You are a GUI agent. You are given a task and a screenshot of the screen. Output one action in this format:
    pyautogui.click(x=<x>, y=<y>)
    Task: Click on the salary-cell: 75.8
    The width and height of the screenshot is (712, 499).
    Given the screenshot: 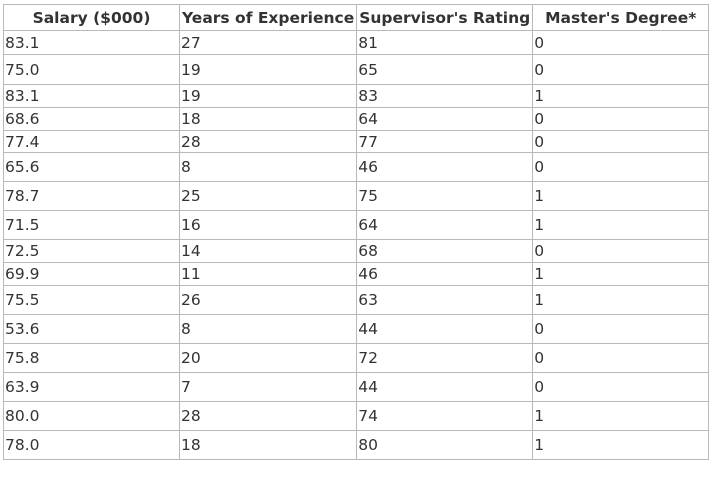 What is the action you would take?
    pyautogui.click(x=91, y=358)
    